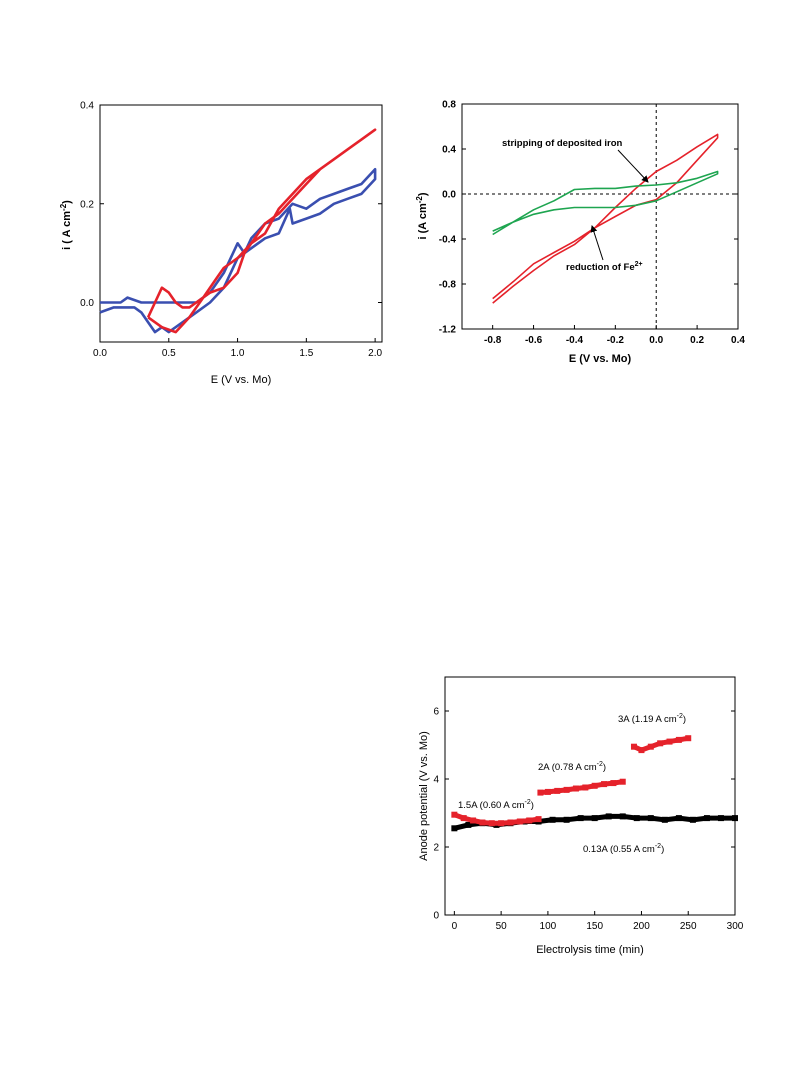 Image resolution: width=803 pixels, height=1068 pixels. I want to click on chart-2-annotation-arrow-reduction, so click(597, 243).